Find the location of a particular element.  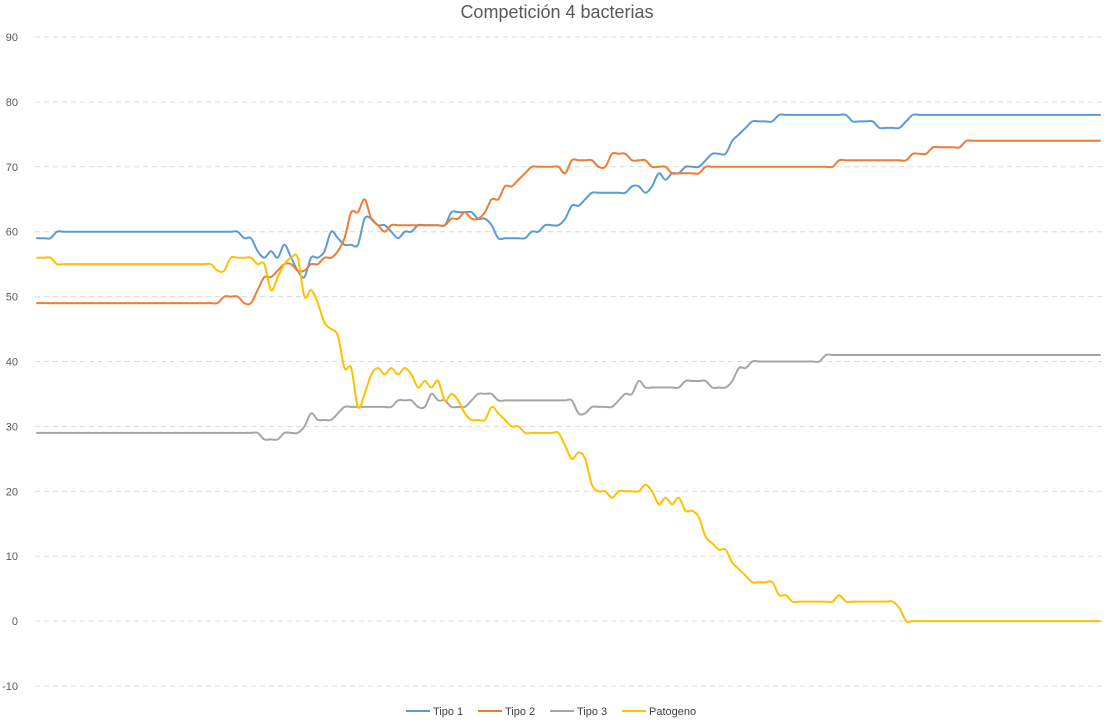

legend-label: Tipo 2 is located at coordinates (520, 712).